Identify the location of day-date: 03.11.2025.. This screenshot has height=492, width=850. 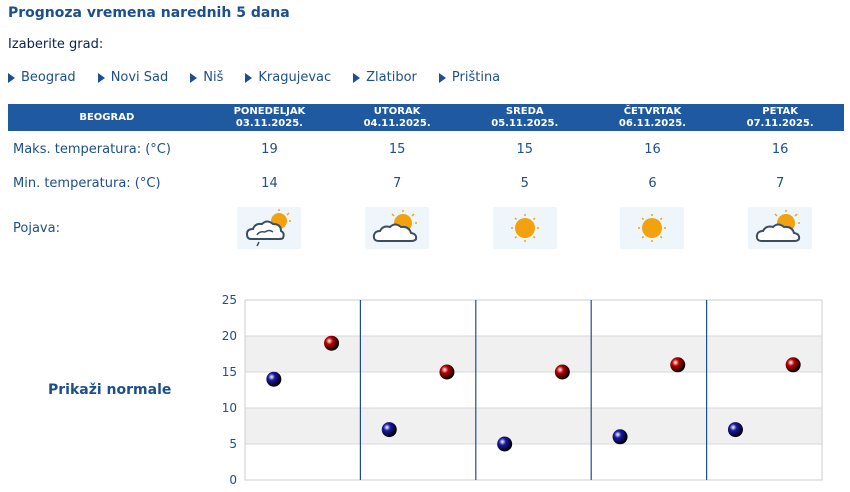
(269, 123).